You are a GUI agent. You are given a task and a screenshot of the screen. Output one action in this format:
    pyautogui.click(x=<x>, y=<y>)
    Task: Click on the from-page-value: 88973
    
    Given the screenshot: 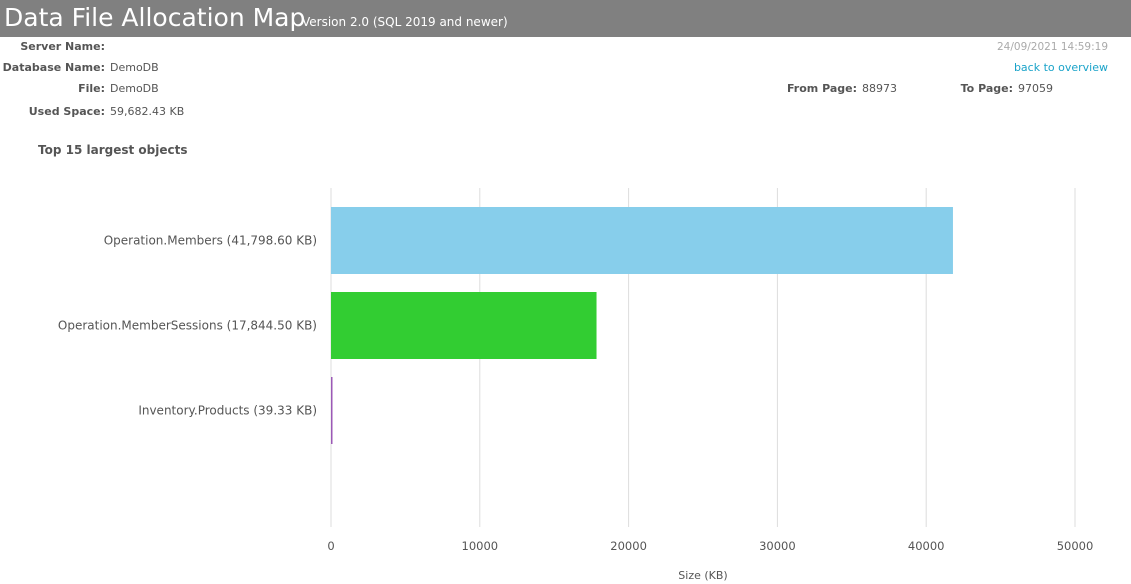 What is the action you would take?
    pyautogui.click(x=879, y=88)
    